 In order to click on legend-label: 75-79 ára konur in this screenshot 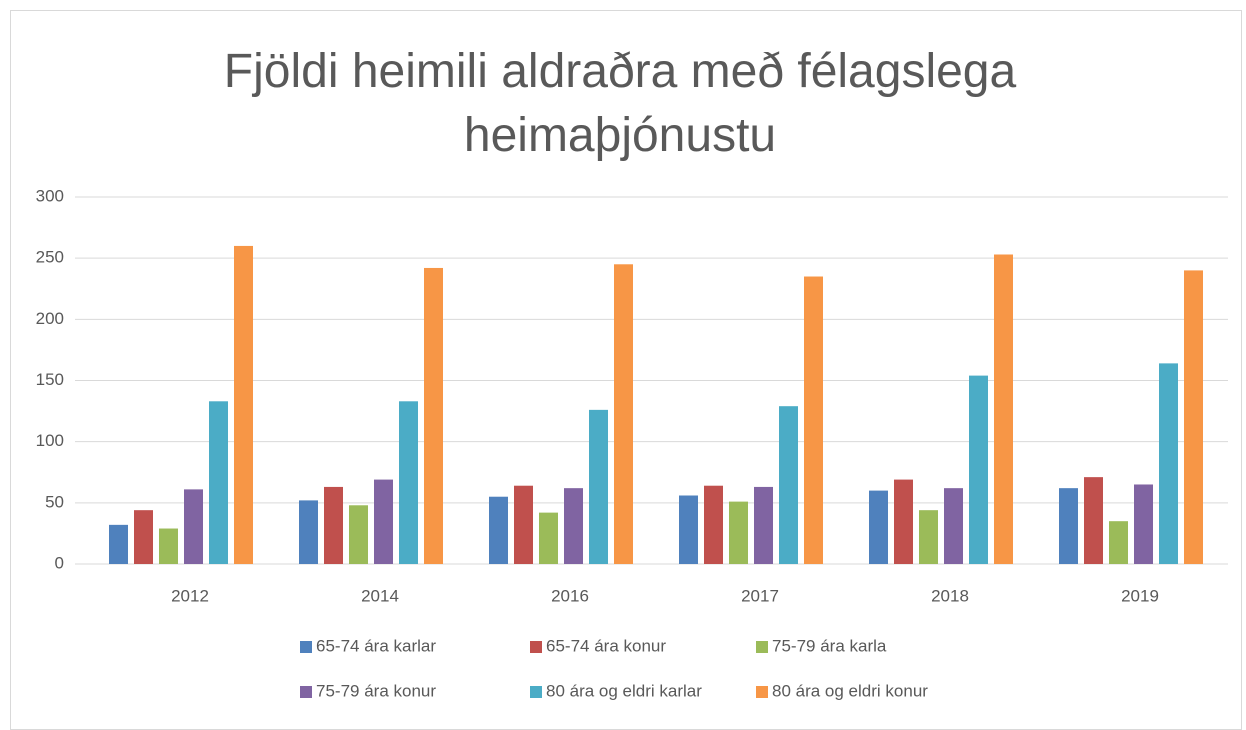, I will do `click(376, 690)`.